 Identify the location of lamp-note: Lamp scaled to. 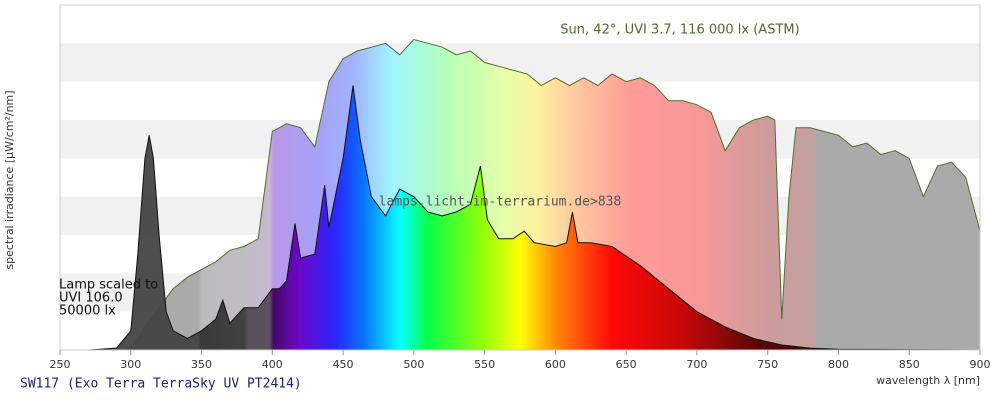
(108, 285).